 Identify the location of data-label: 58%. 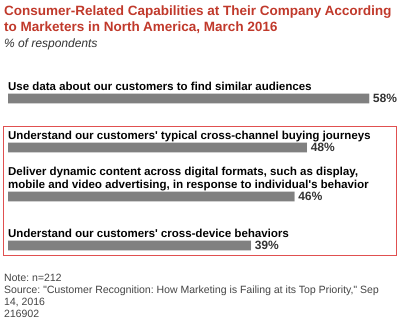
(385, 97).